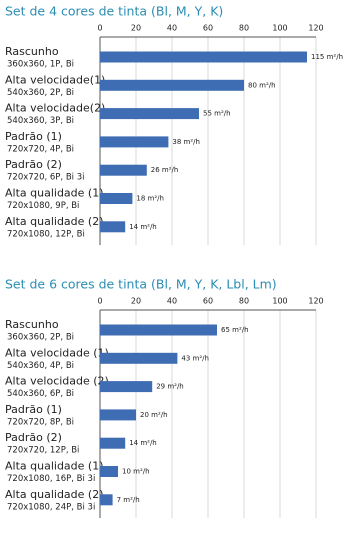  What do you see at coordinates (43, 206) in the screenshot?
I see `category-detail: 720x1080, 9P, Bi` at bounding box center [43, 206].